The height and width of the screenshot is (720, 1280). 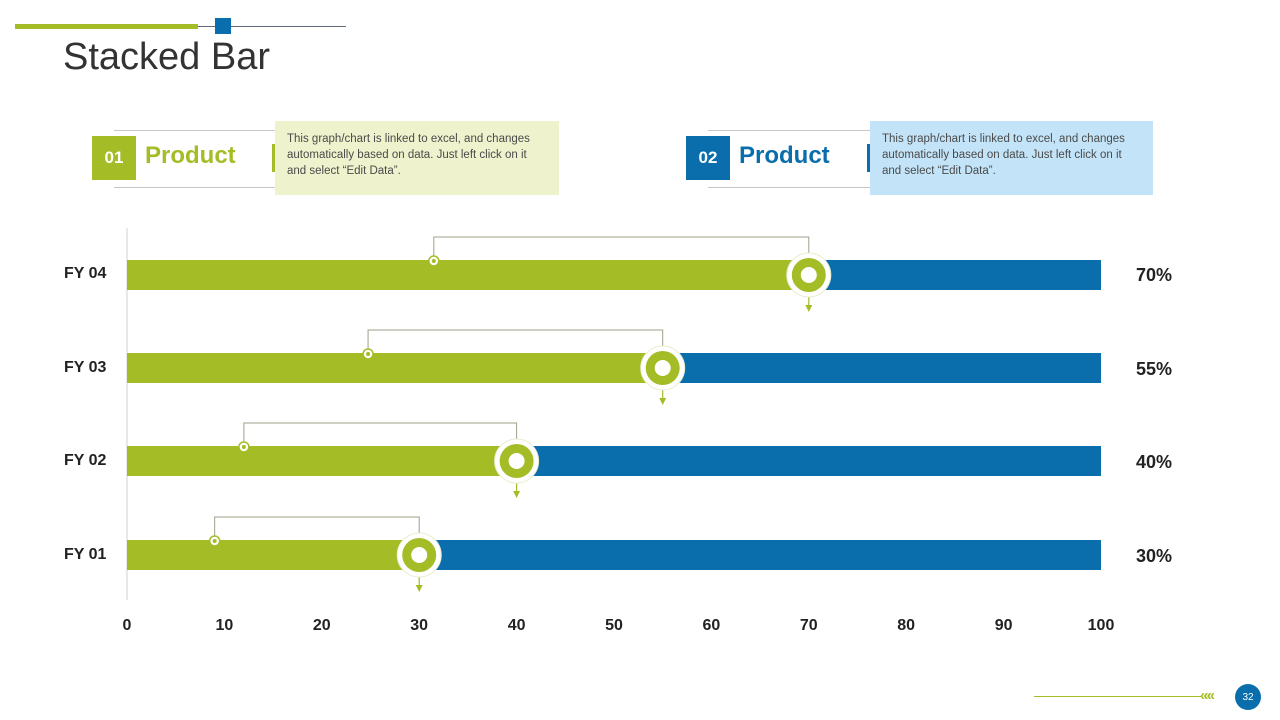 I want to click on callout-dot-core-fy04, so click(x=433, y=261).